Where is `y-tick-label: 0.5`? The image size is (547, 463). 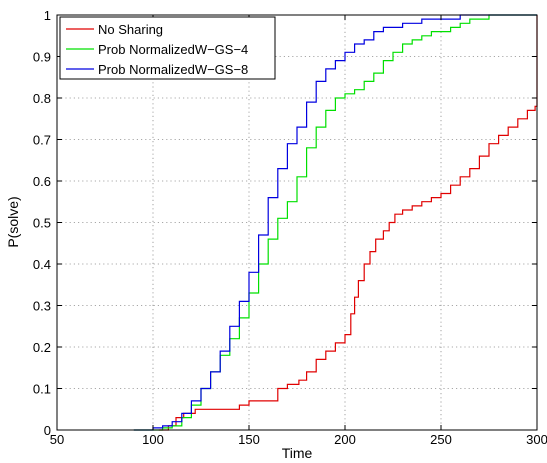
y-tick-label: 0.5 is located at coordinates (42, 223).